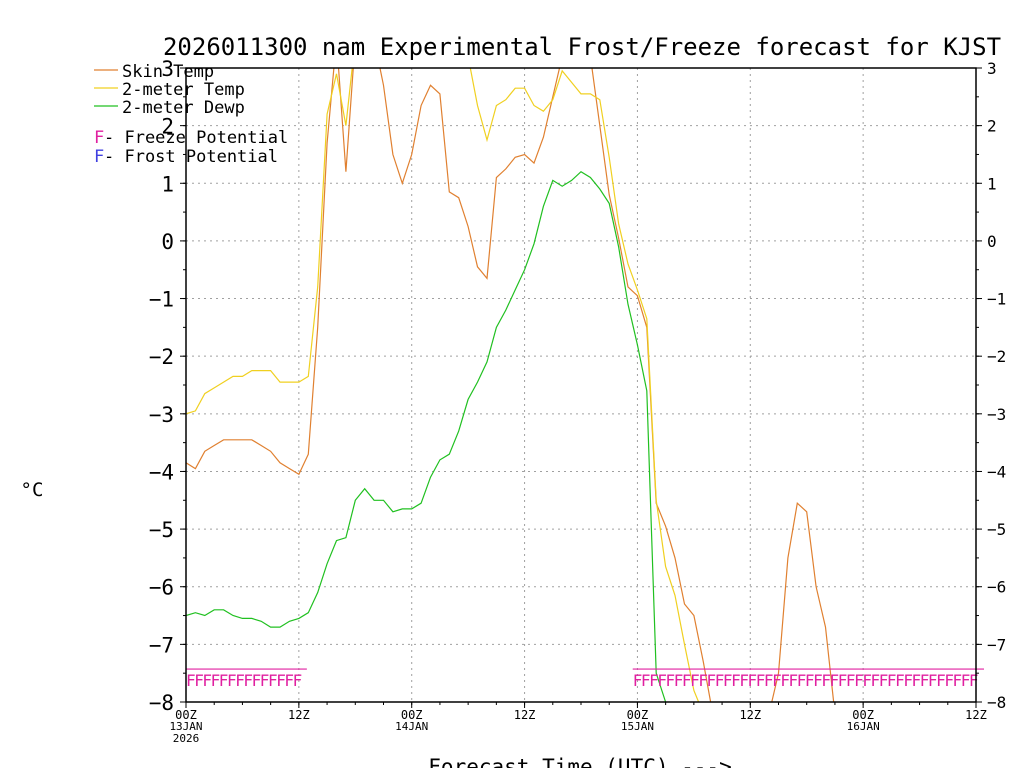 Image resolution: width=1024 pixels, height=768 pixels. I want to click on y-tick-label-left: 1, so click(167, 184).